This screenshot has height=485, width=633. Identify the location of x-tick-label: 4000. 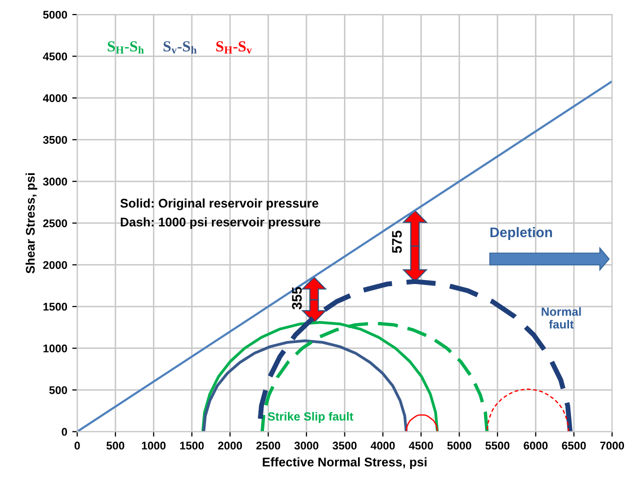
(382, 446).